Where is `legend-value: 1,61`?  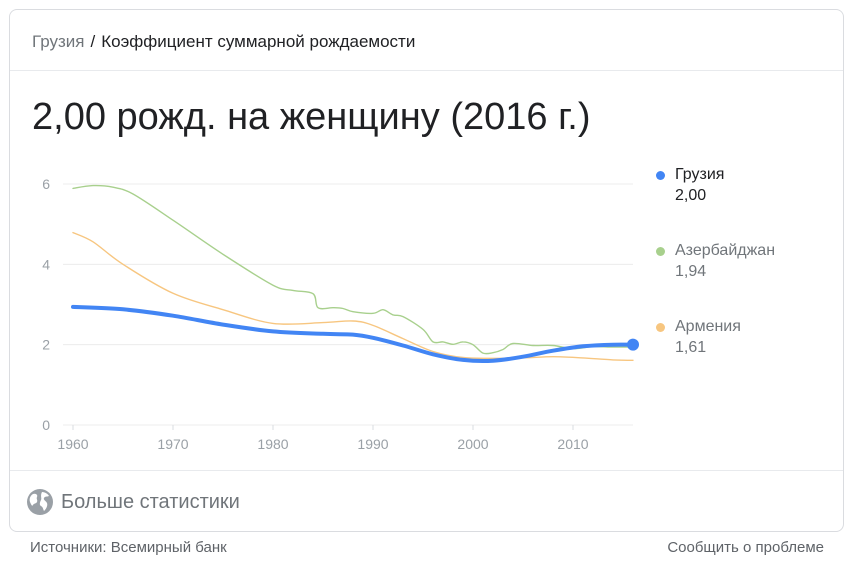 legend-value: 1,61 is located at coordinates (691, 347).